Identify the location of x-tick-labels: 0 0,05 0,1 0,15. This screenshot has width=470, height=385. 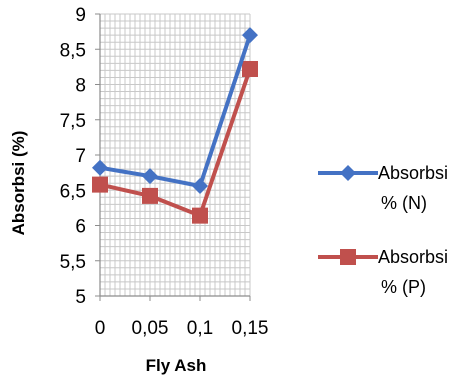
(182, 328).